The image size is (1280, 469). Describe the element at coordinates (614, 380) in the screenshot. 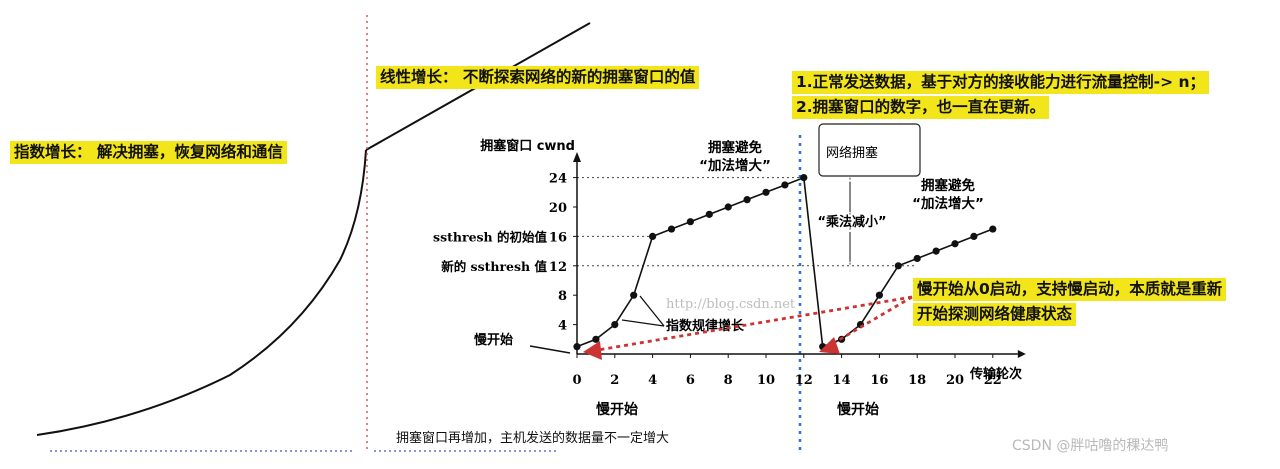

I see `x-tick-label-2: 2` at that location.